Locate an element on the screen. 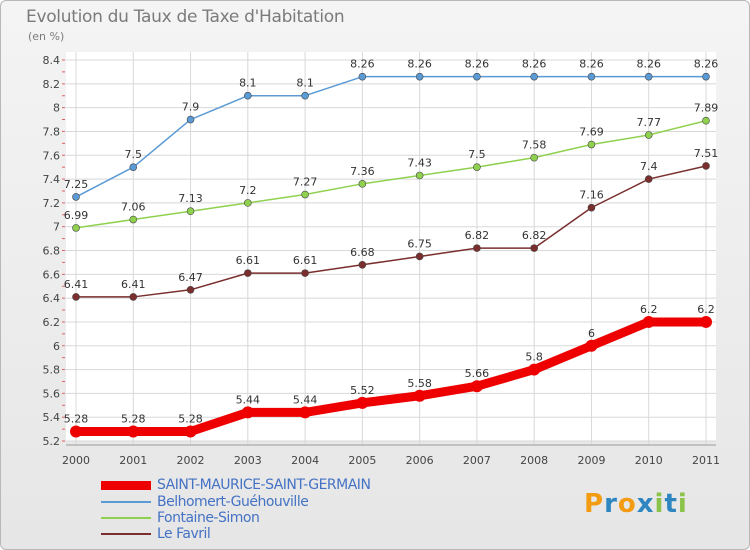 Image resolution: width=750 pixels, height=550 pixels. x-tick-label: 2003 is located at coordinates (248, 460).